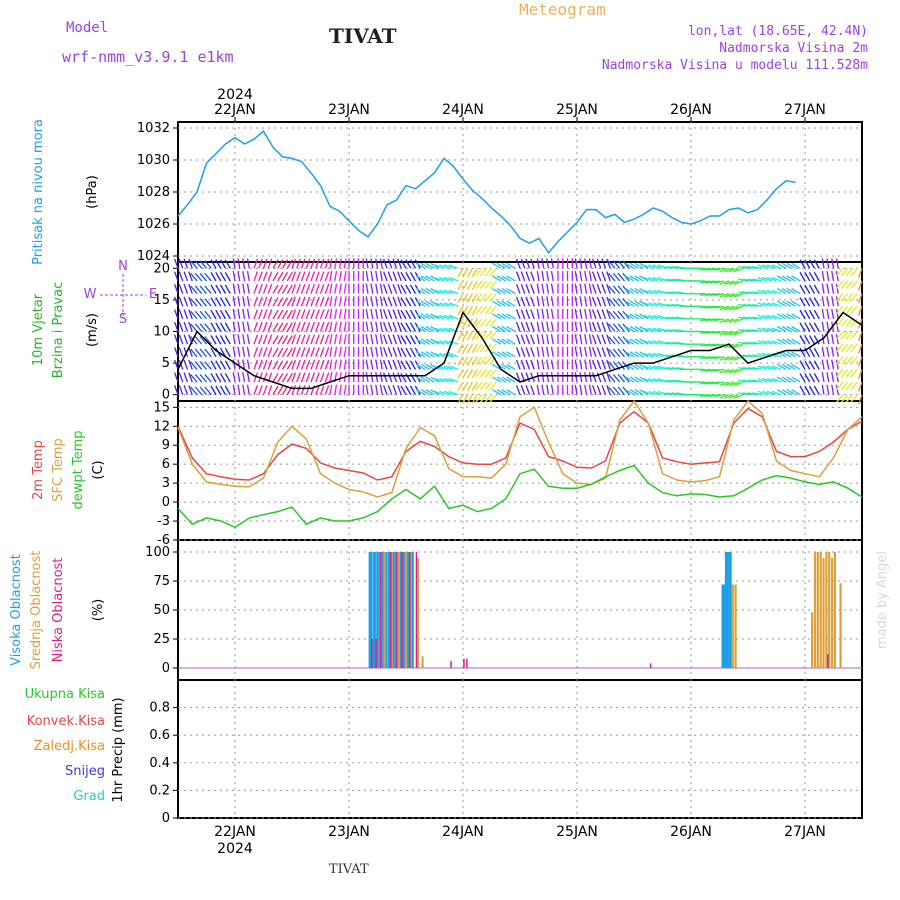 The image size is (900, 900). Describe the element at coordinates (691, 832) in the screenshot. I see `date-label-bottom: 26JAN` at that location.